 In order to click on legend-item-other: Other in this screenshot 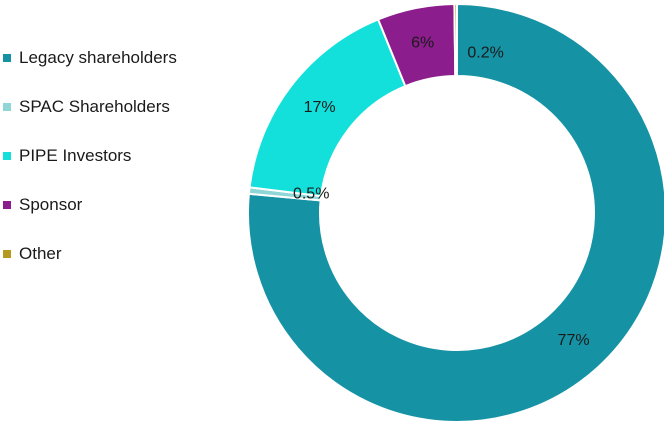, I will do `click(90, 253)`.